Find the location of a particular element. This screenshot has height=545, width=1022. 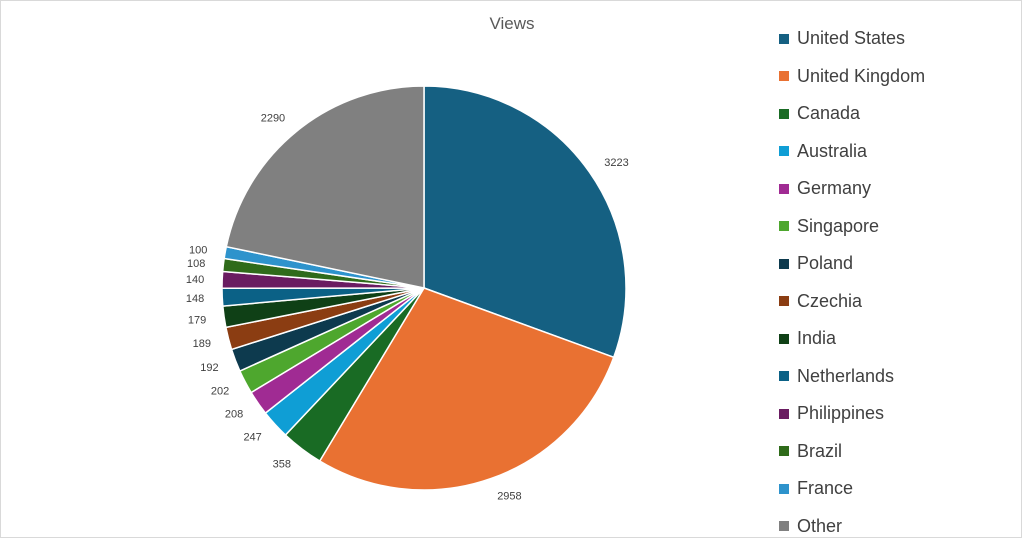

data-label-brazil: 108 is located at coordinates (196, 264).